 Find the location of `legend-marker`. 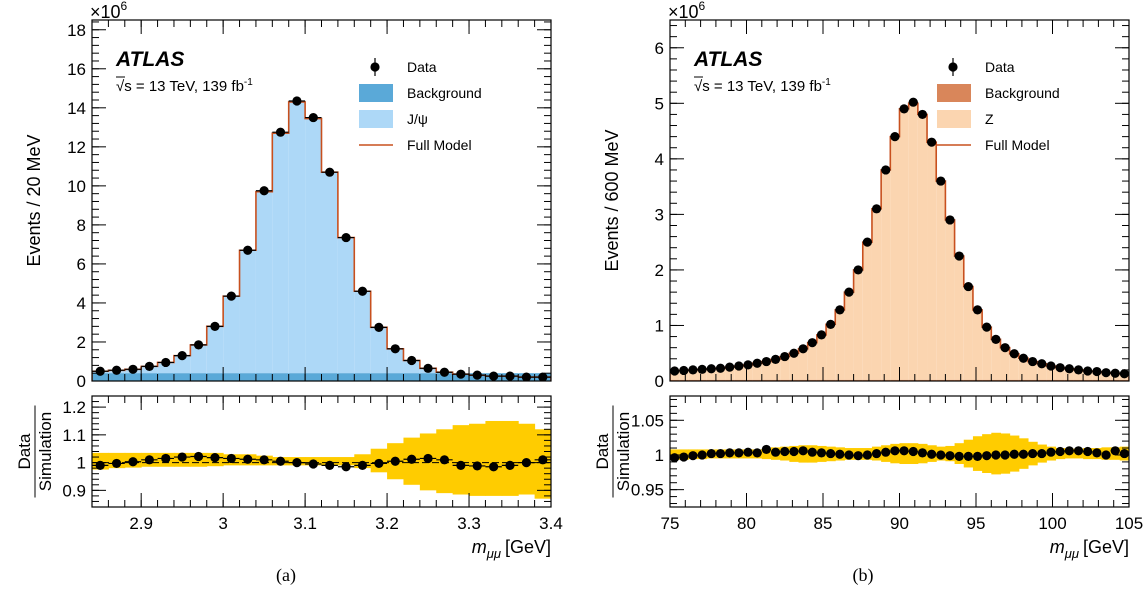

legend-marker is located at coordinates (953, 67).